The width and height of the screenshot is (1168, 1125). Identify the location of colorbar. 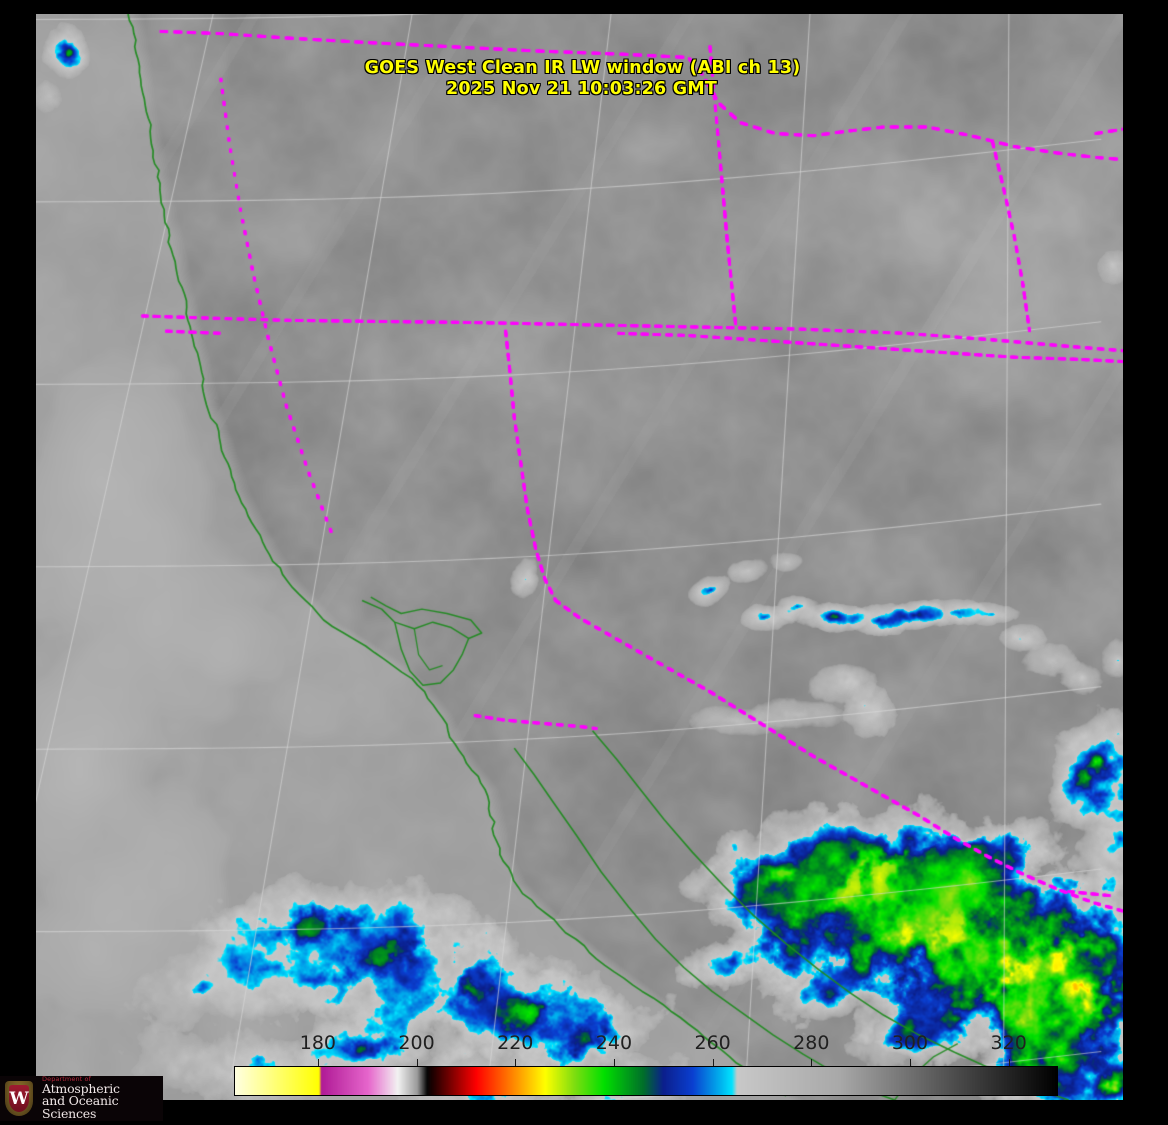
(646, 1081).